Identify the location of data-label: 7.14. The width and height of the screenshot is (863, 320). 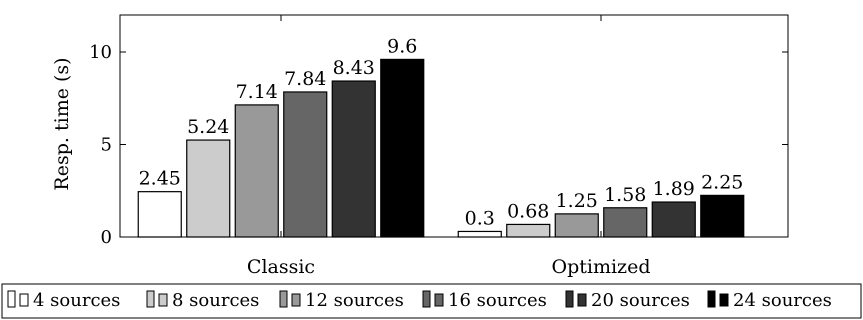
(257, 92).